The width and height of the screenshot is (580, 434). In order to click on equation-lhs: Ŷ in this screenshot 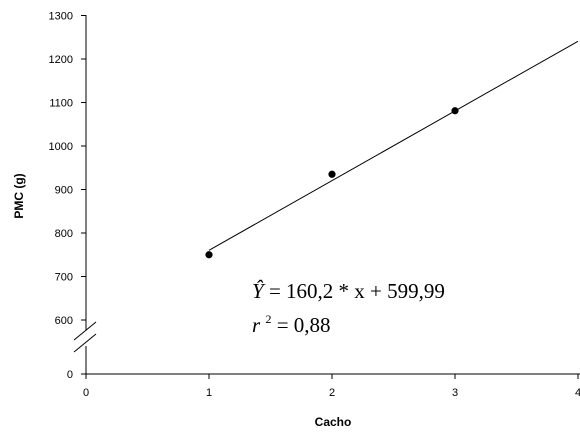, I will do `click(259, 291)`.